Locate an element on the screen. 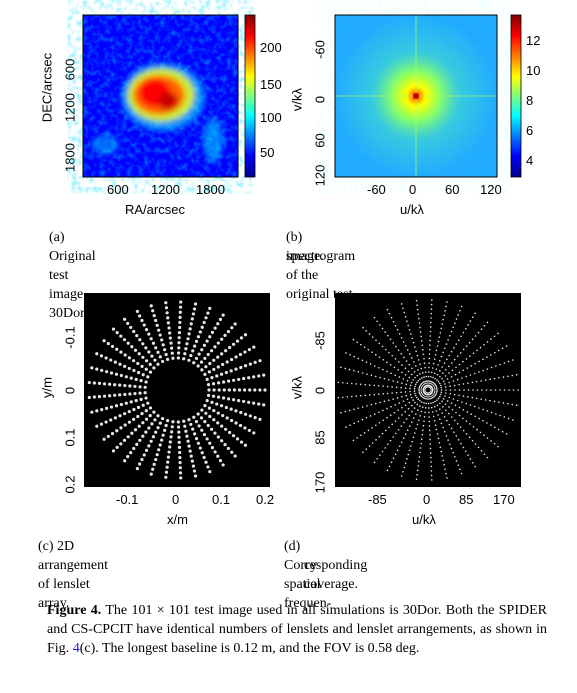 The height and width of the screenshot is (693, 577). panel-b-ytick: 0 is located at coordinates (320, 99).